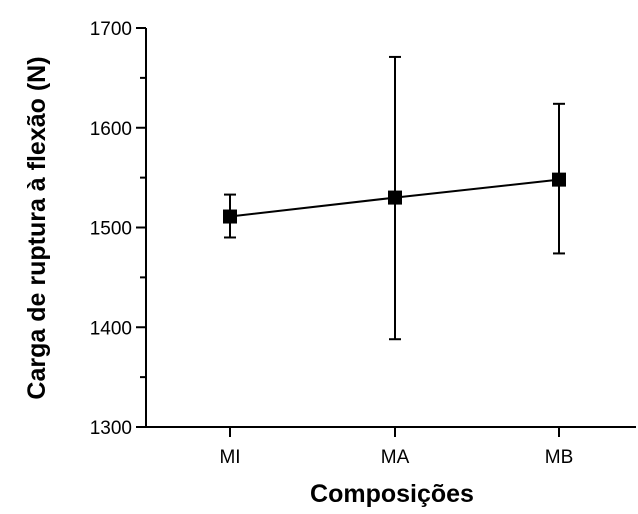  I want to click on x-tick-label: MA, so click(395, 457).